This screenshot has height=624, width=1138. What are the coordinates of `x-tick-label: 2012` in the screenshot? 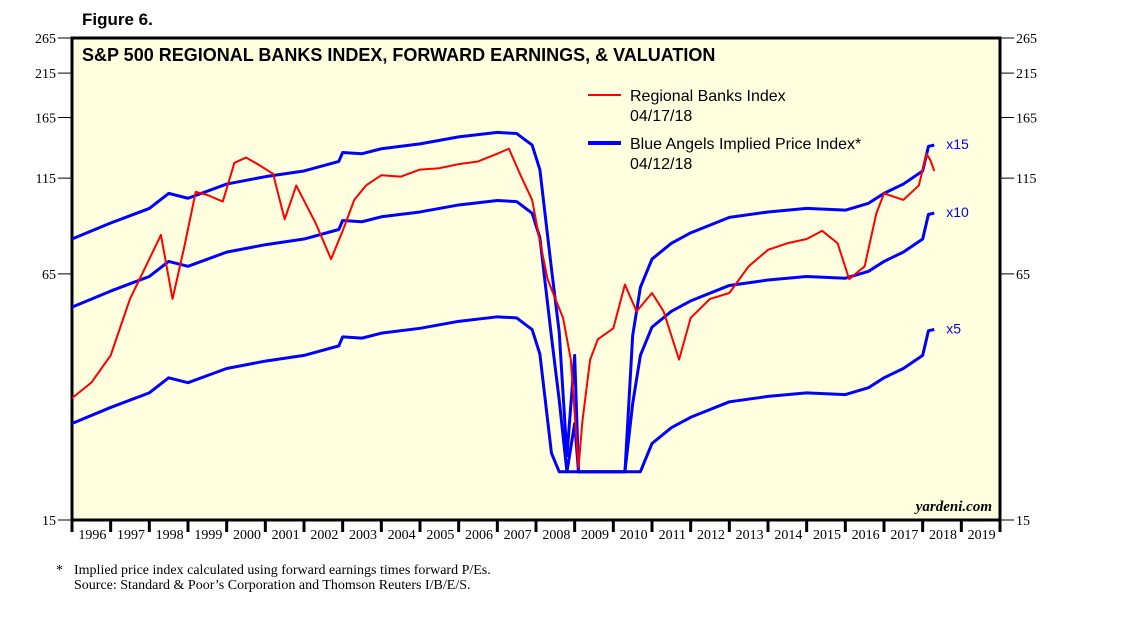 It's located at (711, 535).